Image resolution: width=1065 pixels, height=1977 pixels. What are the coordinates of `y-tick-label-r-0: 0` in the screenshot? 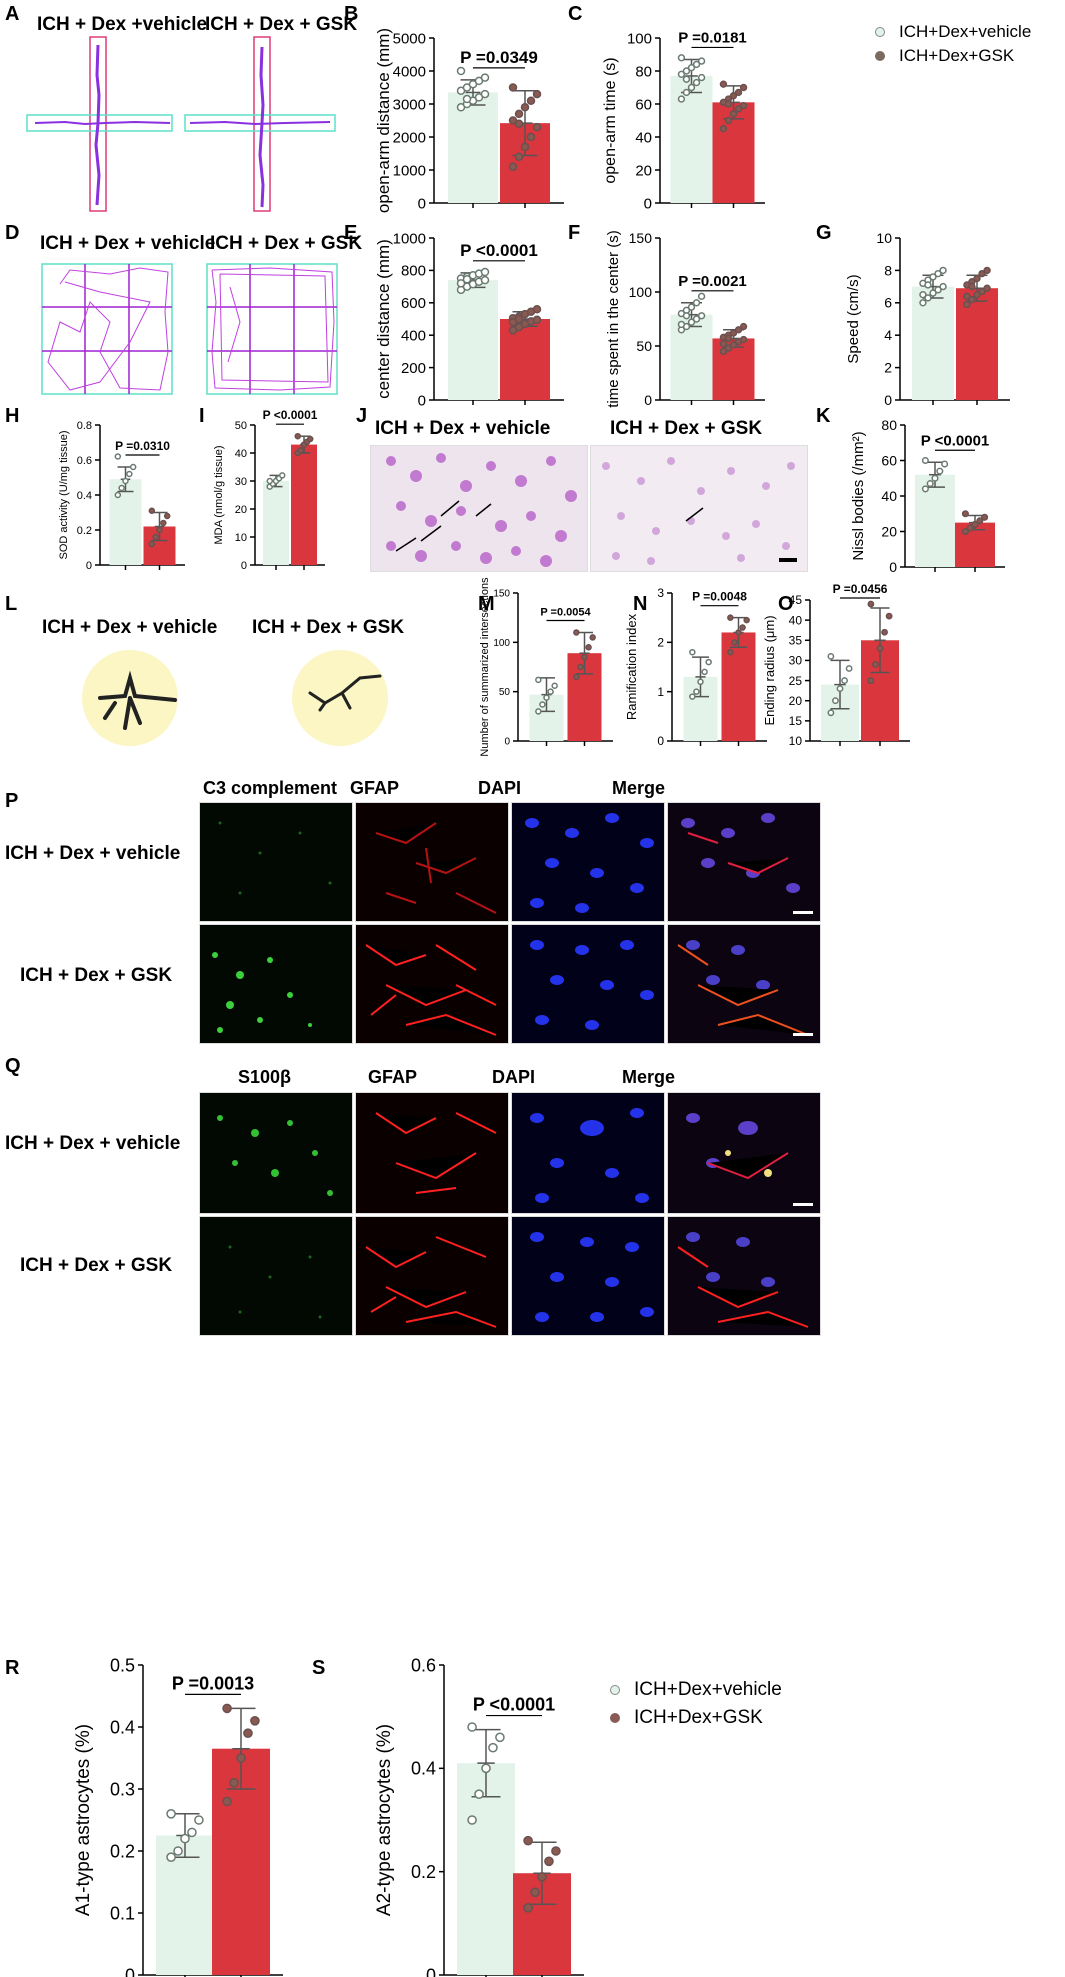 It's located at (130, 1971).